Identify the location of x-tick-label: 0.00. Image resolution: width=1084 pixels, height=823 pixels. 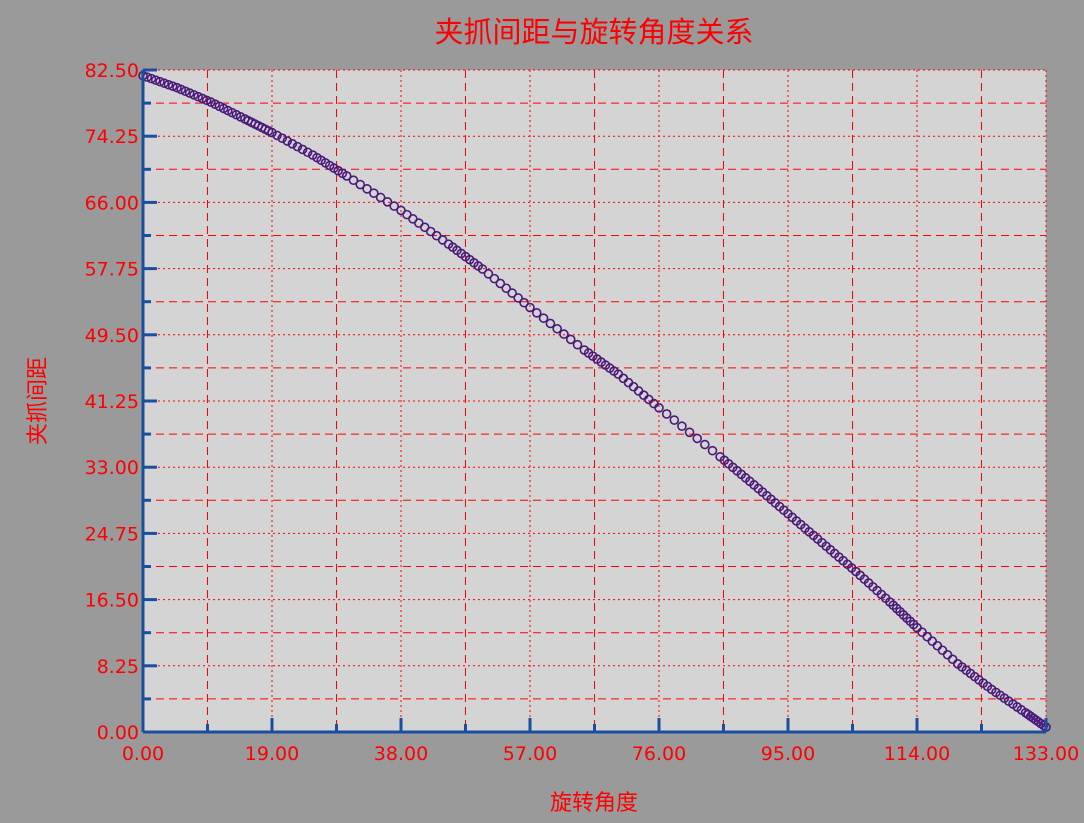
(143, 754).